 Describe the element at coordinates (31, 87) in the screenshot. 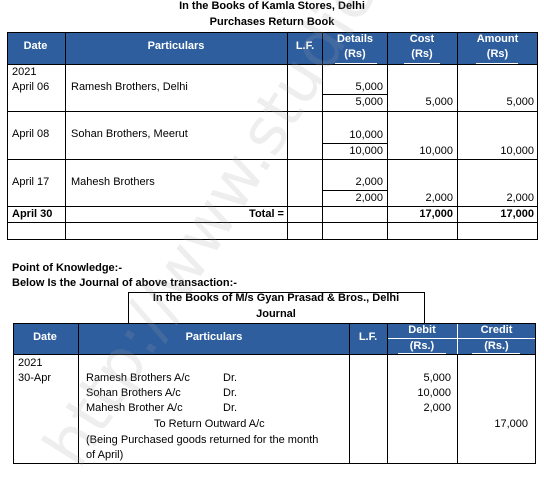

I see `row-date: April 06` at that location.